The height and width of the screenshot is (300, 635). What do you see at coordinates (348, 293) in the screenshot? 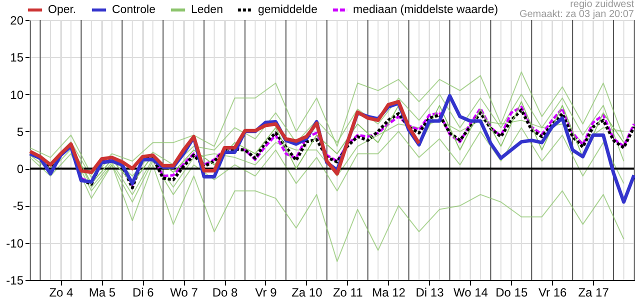
I see `x-tick-label: Zo 11` at bounding box center [348, 293].